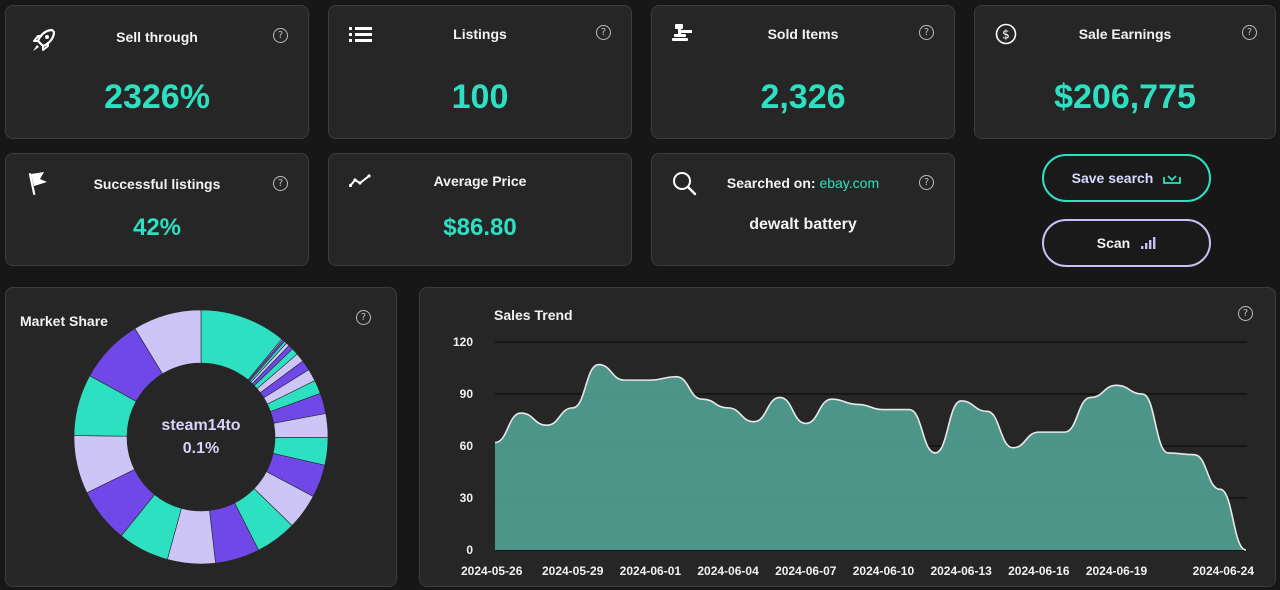 The width and height of the screenshot is (1280, 590). Describe the element at coordinates (157, 227) in the screenshot. I see `successful-listings-value: 42%` at that location.